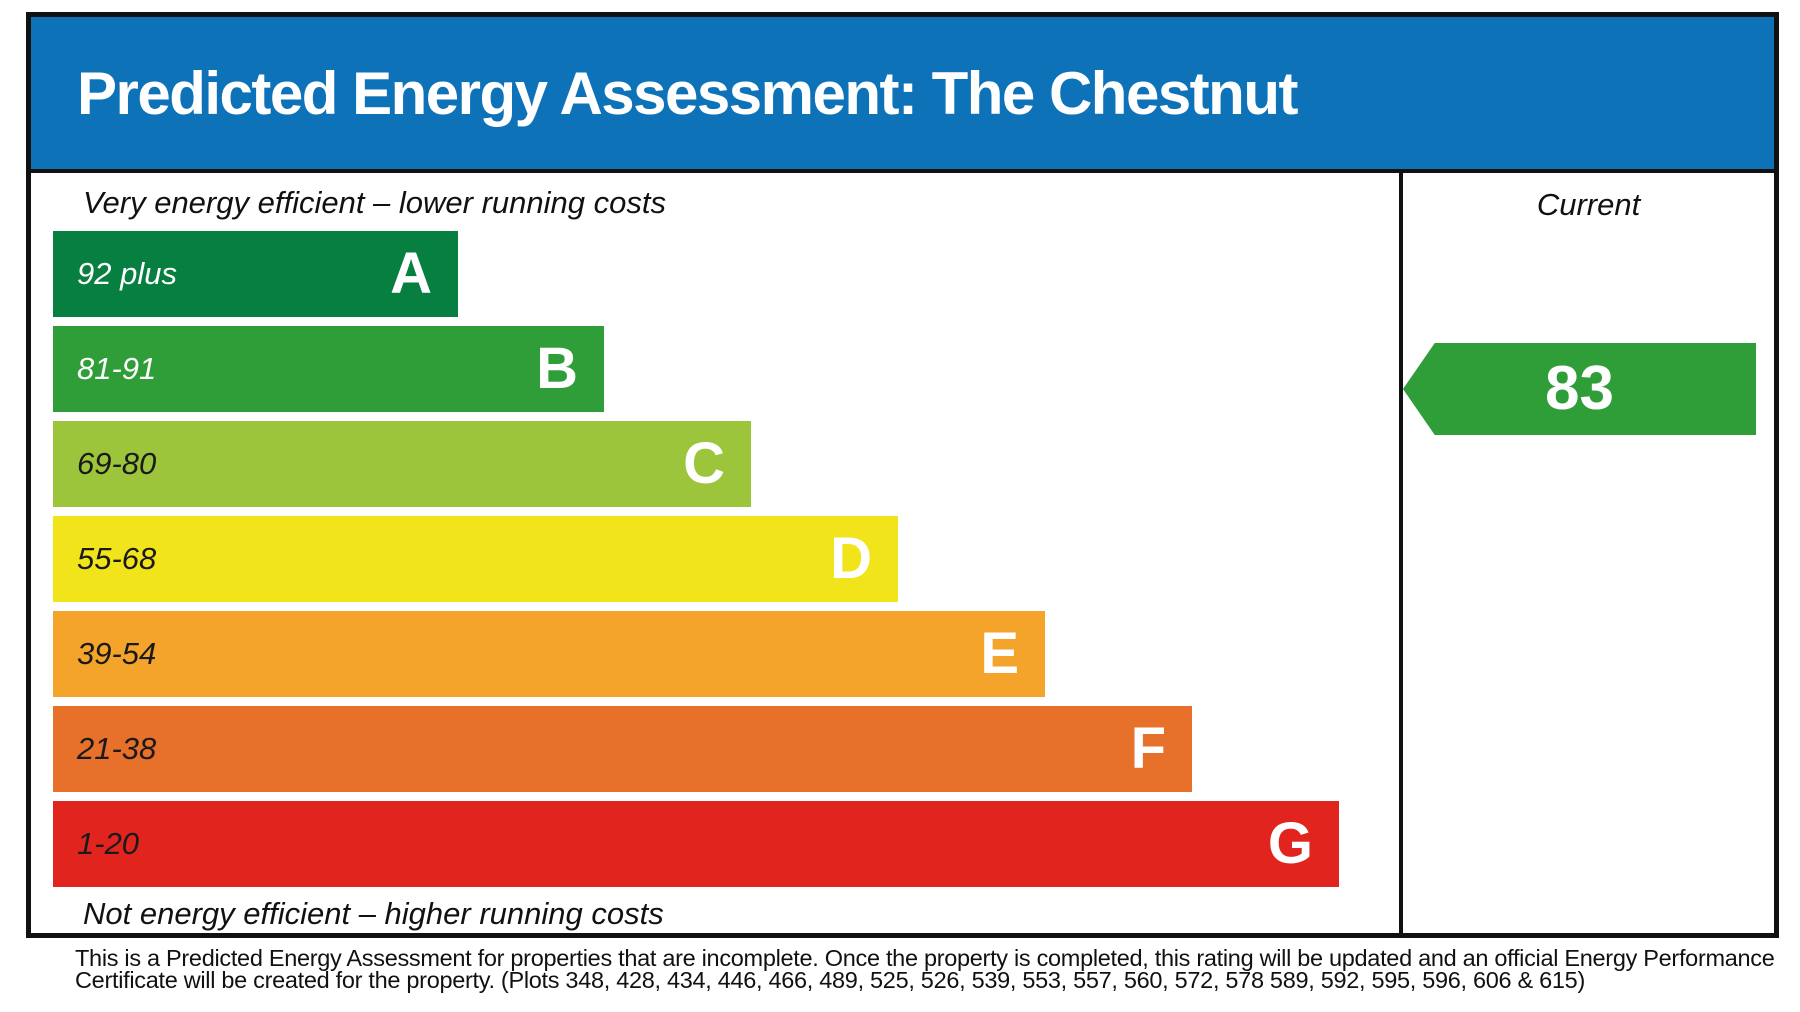 The height and width of the screenshot is (1012, 1800). Describe the element at coordinates (1148, 748) in the screenshot. I see `band-f-letter: F` at that location.